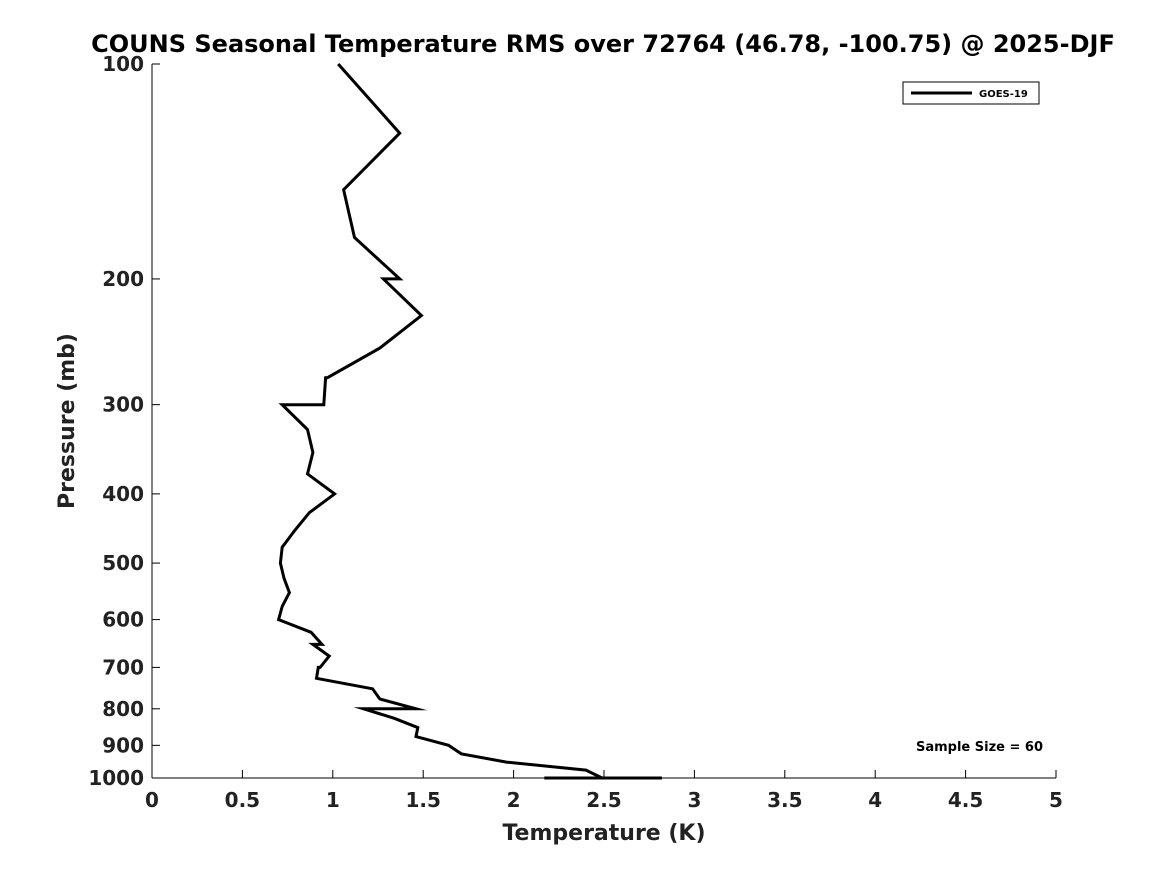 The height and width of the screenshot is (879, 1167). What do you see at coordinates (333, 800) in the screenshot?
I see `x-tick-label: 1` at bounding box center [333, 800].